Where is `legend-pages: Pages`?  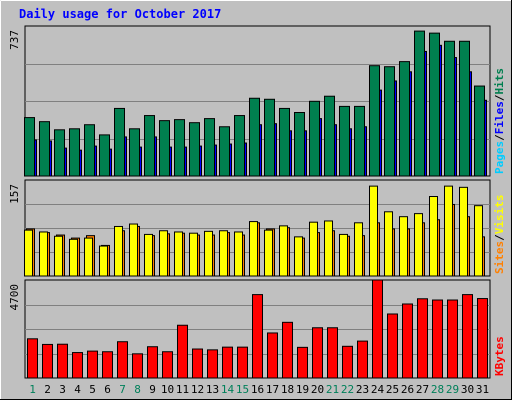 legend-pages: Pages is located at coordinates (499, 157).